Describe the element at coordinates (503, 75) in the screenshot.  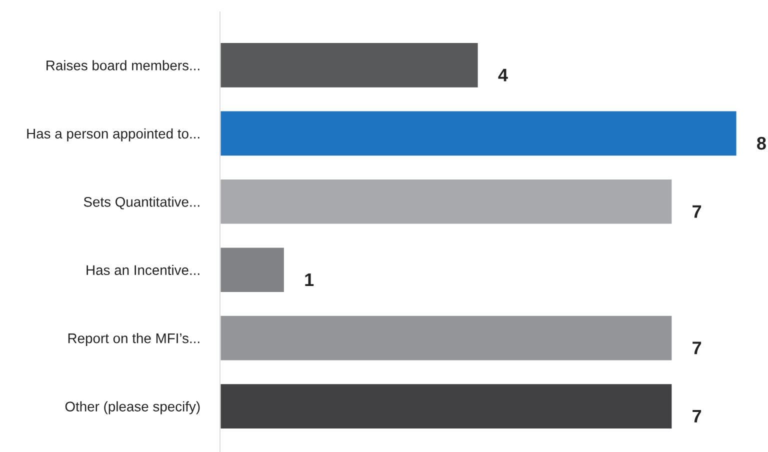
I see `data-label: 4` at that location.